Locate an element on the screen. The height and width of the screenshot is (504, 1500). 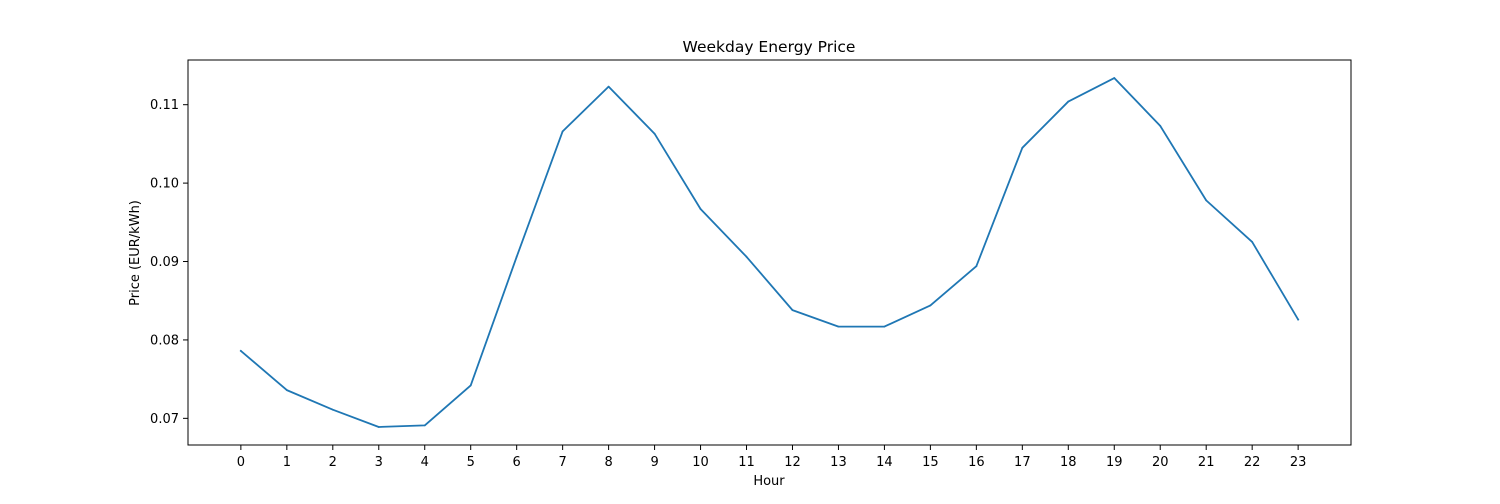
x-tick-label: 12 is located at coordinates (792, 462).